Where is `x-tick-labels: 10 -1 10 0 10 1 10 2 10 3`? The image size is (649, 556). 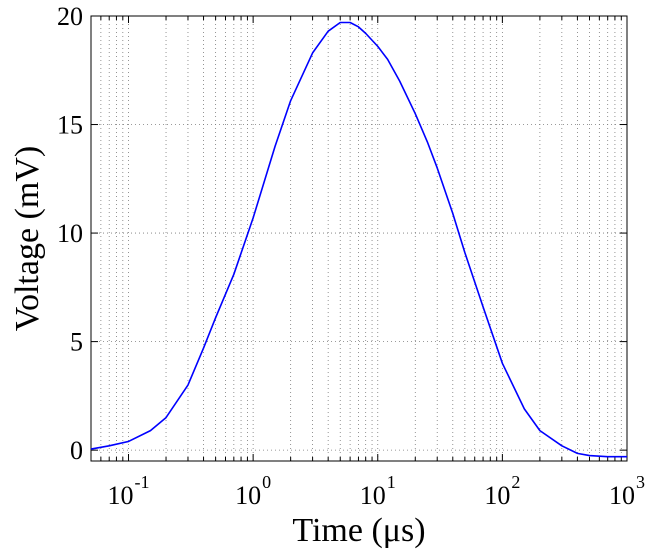
x-tick-labels: 10 -1 10 0 10 1 10 2 10 3 is located at coordinates (376, 491).